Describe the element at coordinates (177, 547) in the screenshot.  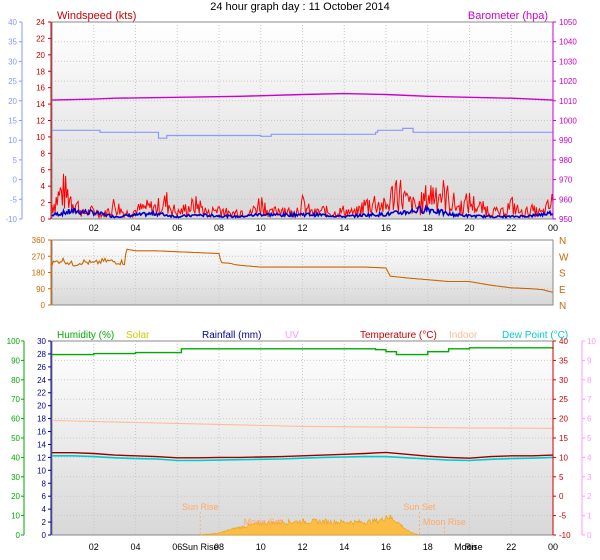
I see `temperature-panel-x-tick-label: 06` at that location.